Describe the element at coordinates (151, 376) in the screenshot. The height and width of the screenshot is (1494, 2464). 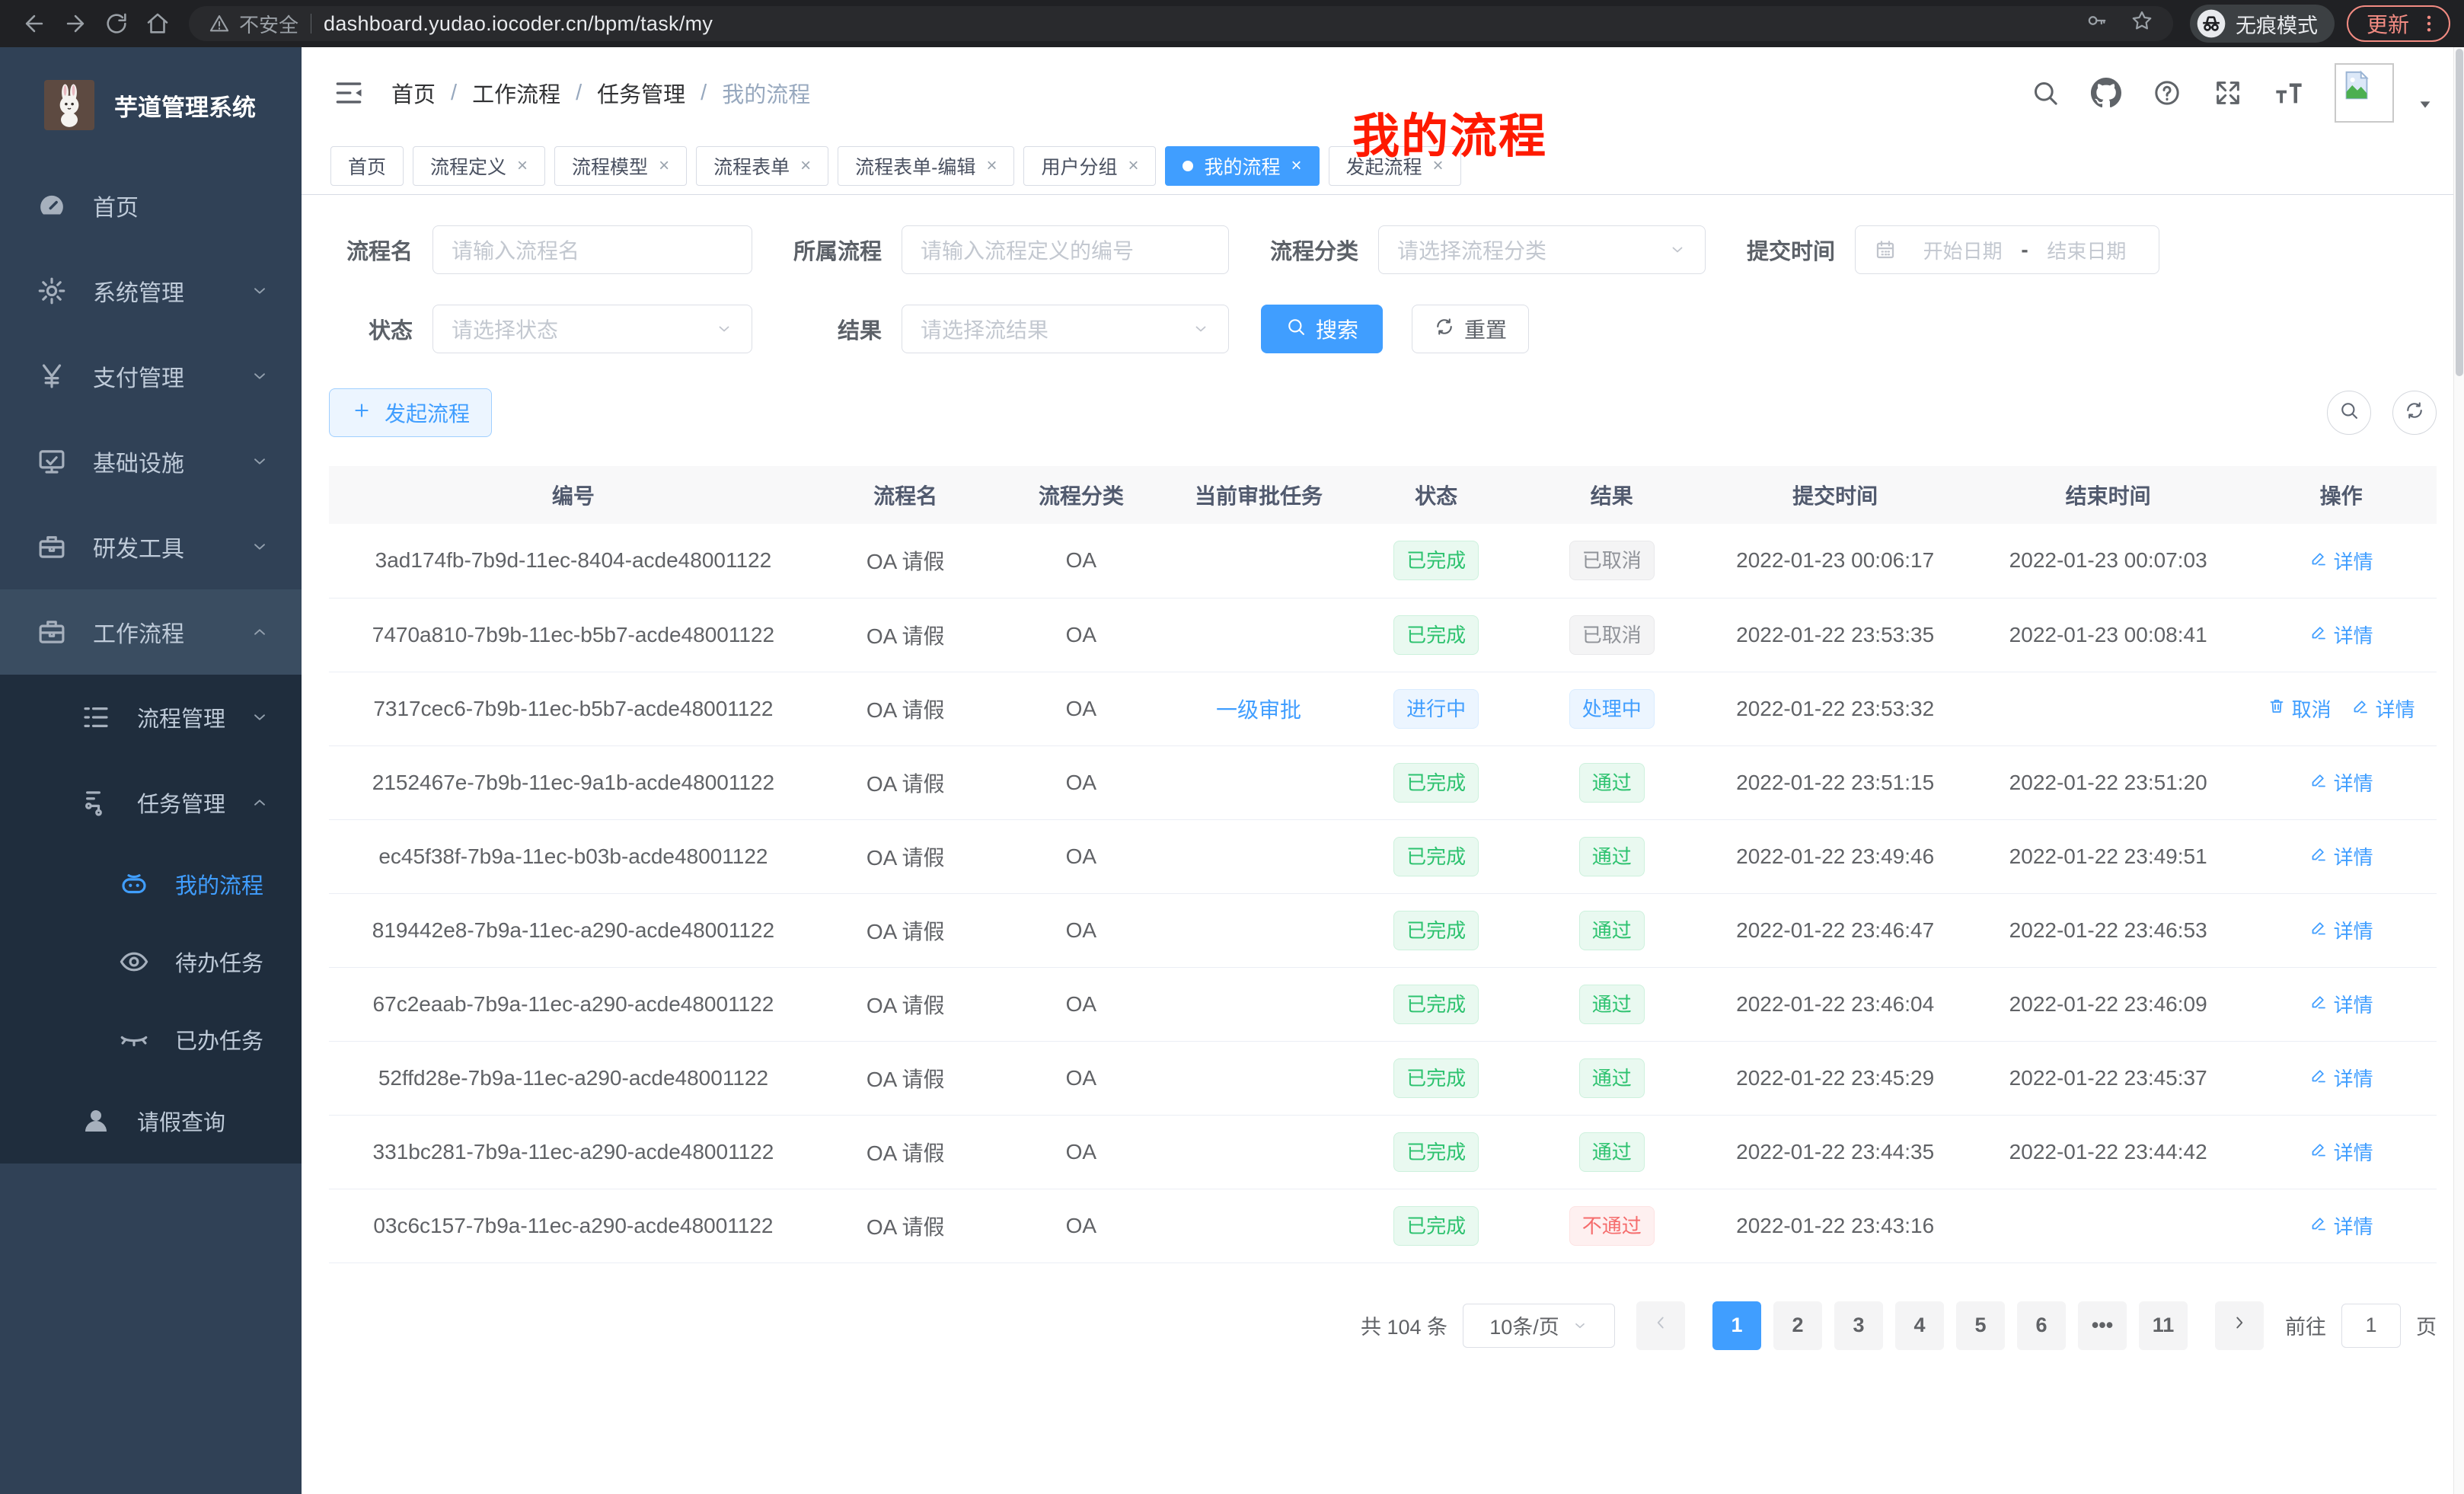
I see `sidebar-item-支付管理: 支付管理` at that location.